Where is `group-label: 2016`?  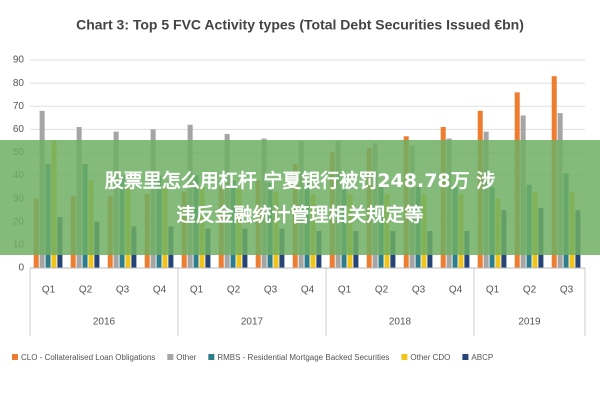 group-label: 2016 is located at coordinates (104, 322).